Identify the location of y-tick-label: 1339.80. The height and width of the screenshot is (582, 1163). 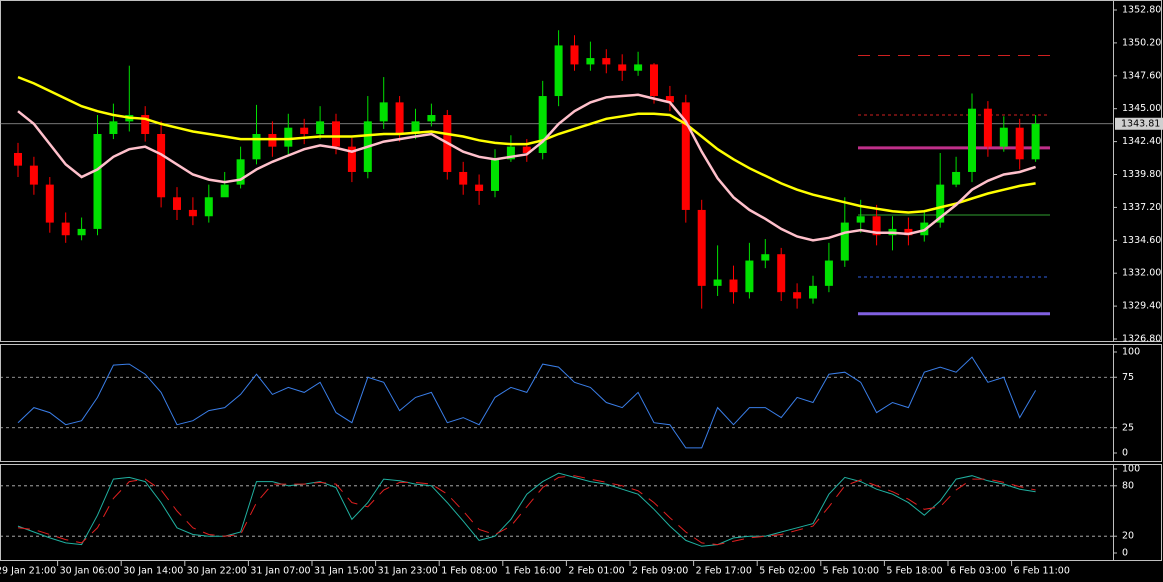
(1141, 174).